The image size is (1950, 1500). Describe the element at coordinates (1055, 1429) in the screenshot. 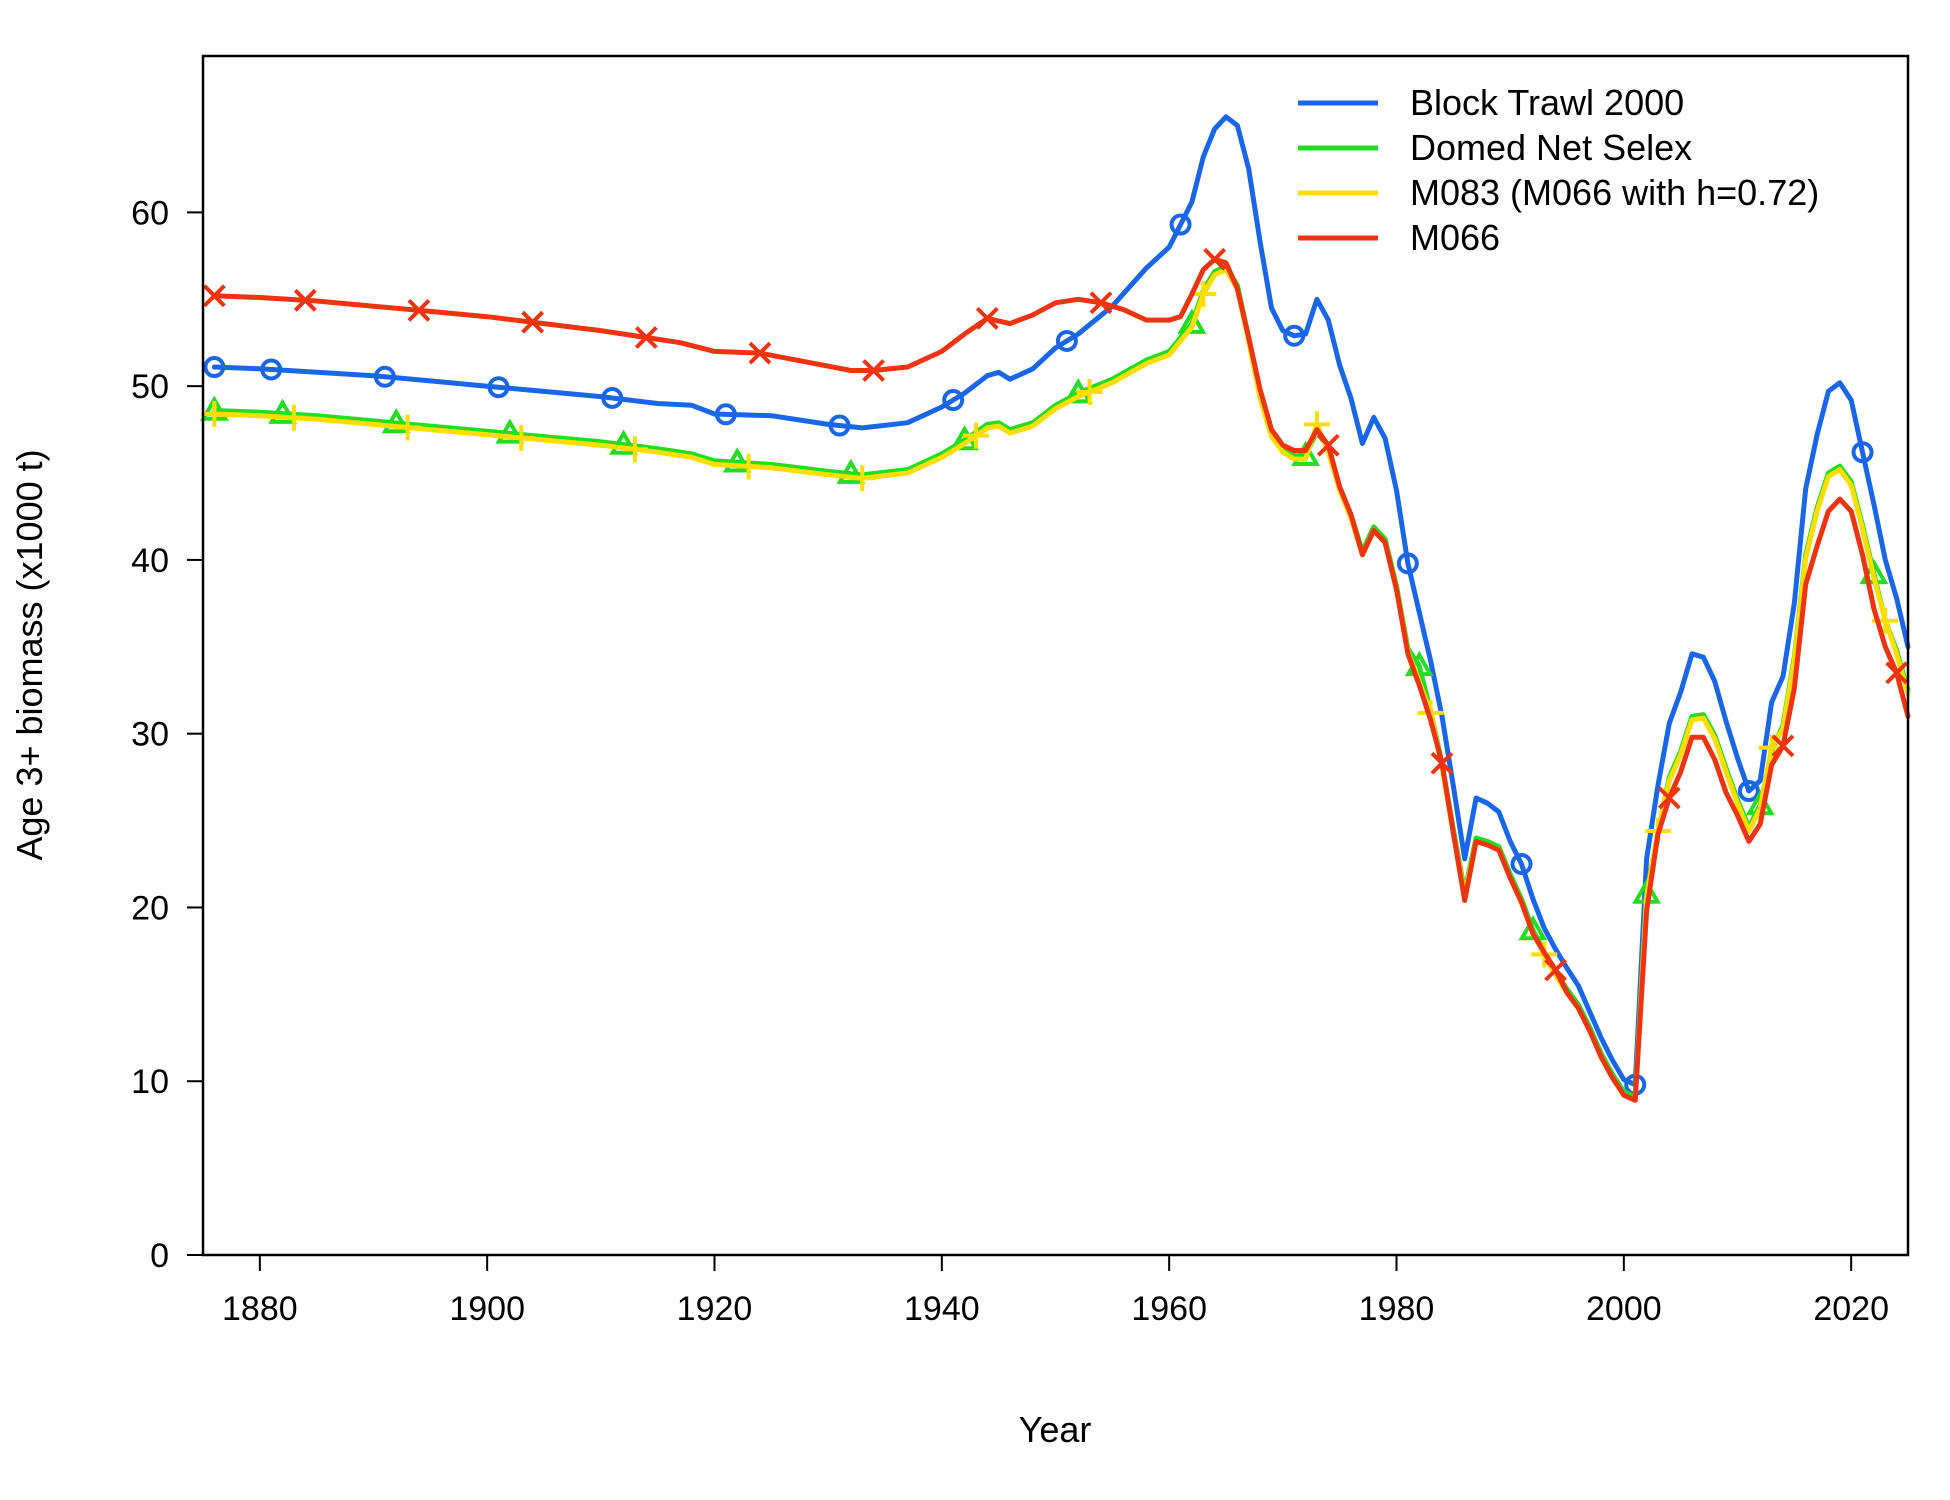

I see `x-axis-title: Year` at that location.